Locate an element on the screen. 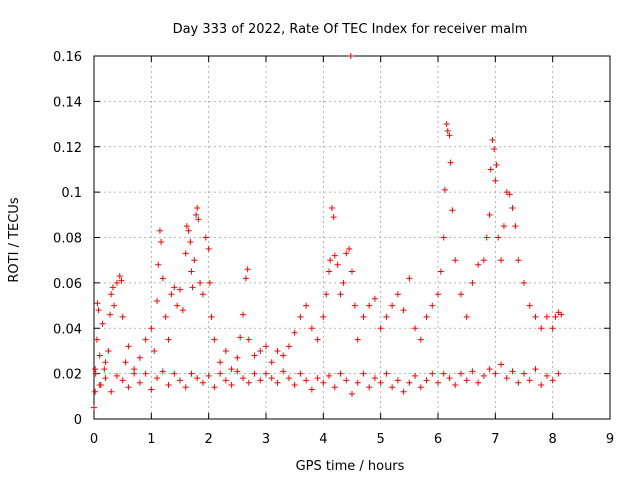 This screenshot has width=640, height=480. x-tick-label: 4 is located at coordinates (323, 439).